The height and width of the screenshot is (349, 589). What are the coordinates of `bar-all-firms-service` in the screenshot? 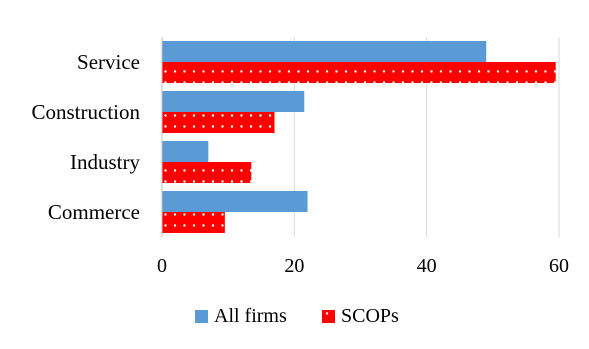 It's located at (324, 51).